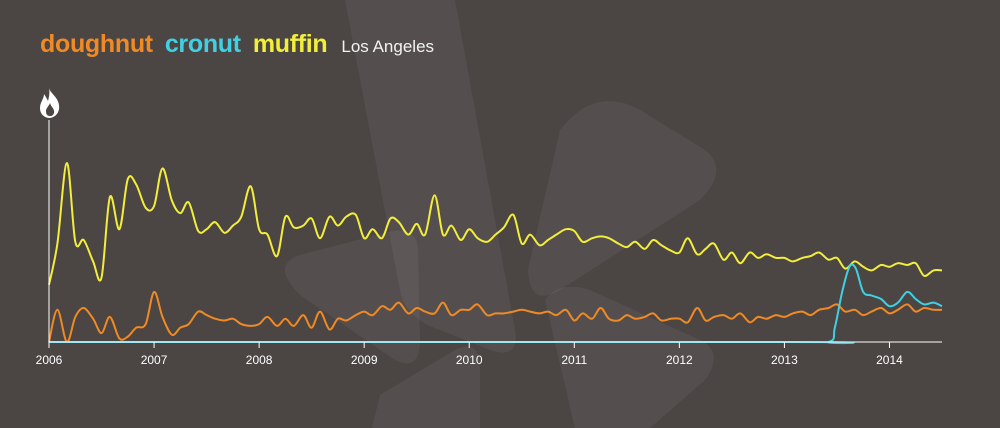 Image resolution: width=1000 pixels, height=428 pixels. Describe the element at coordinates (50, 103) in the screenshot. I see `flame-icon` at that location.